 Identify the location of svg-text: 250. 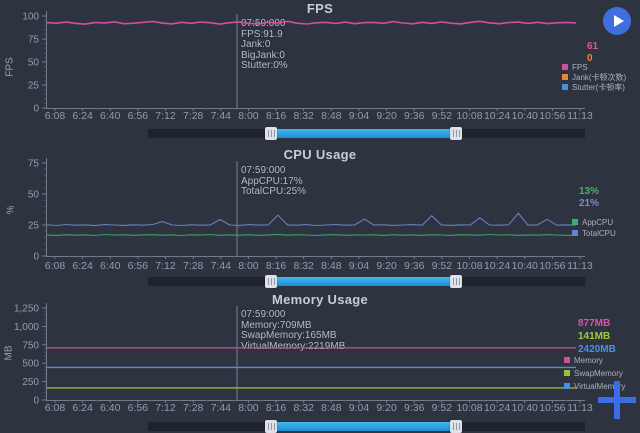
(30, 382).